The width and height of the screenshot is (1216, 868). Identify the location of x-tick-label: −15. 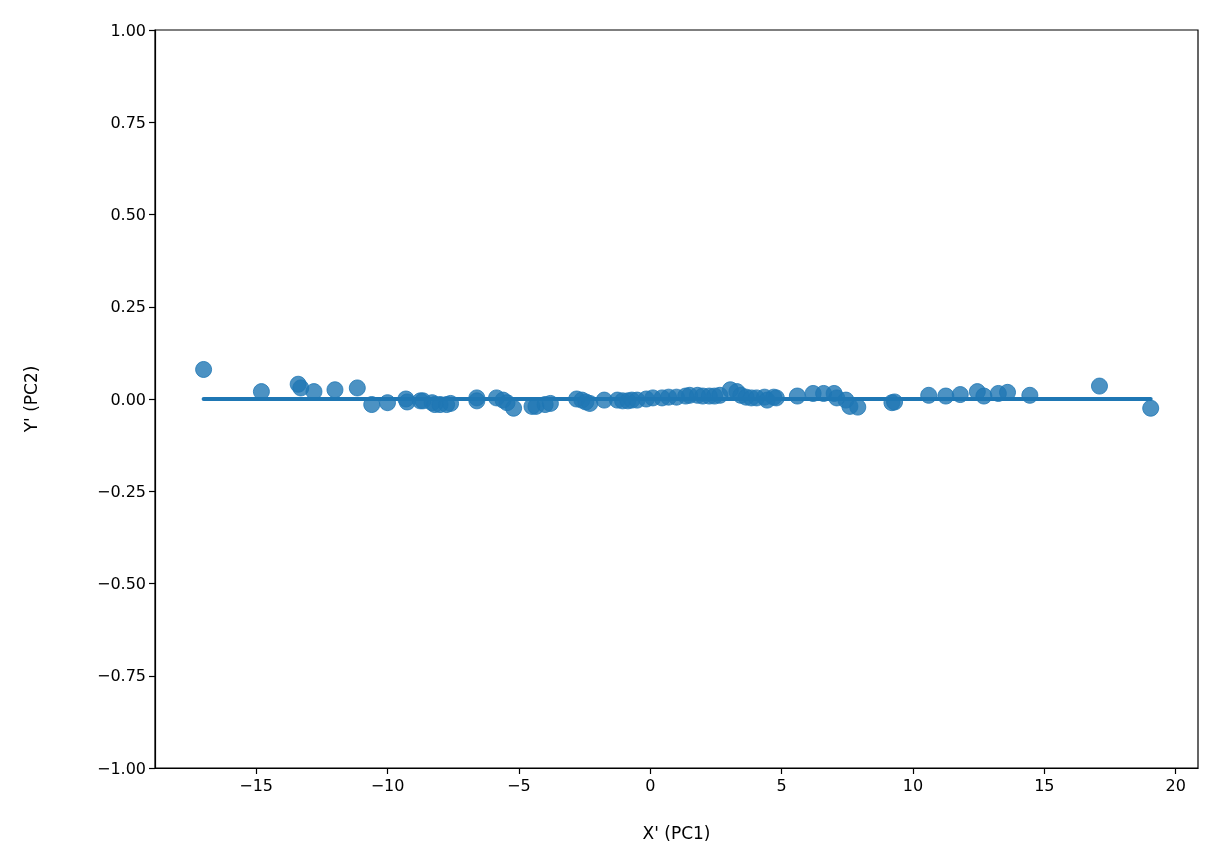
(256, 785).